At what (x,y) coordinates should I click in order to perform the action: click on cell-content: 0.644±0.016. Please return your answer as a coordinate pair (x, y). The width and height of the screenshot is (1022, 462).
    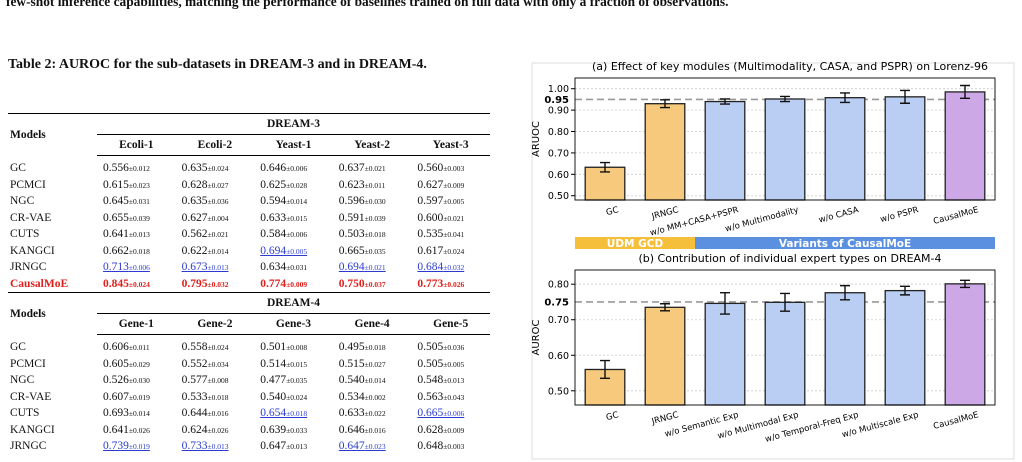
    Looking at the image, I should click on (205, 413).